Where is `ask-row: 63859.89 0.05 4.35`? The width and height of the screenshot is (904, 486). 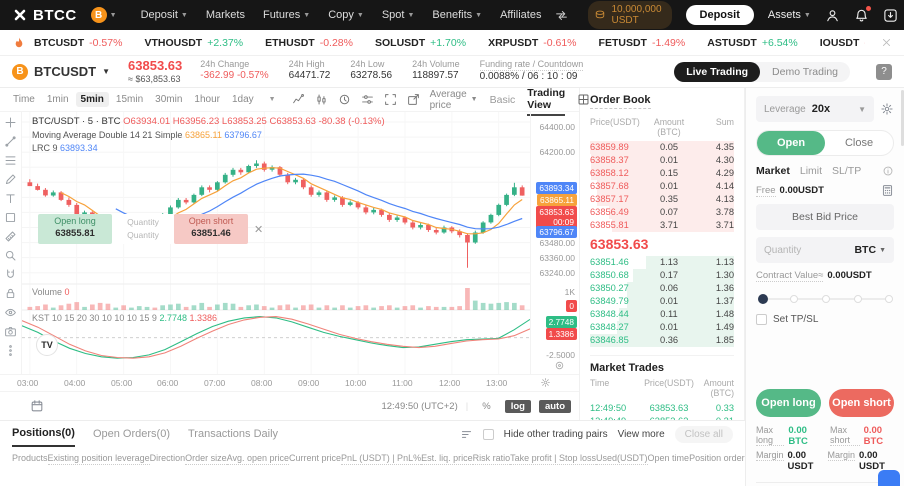 ask-row: 63859.89 0.05 4.35 is located at coordinates (662, 147).